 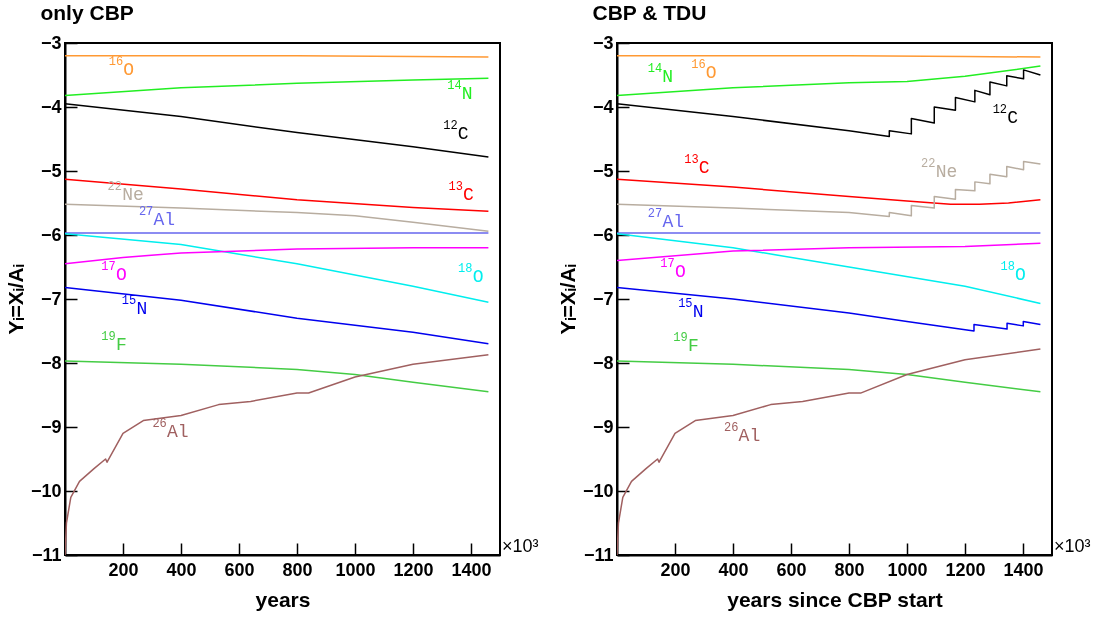 What do you see at coordinates (87, 12) in the screenshot?
I see `chart-title: only CBP` at bounding box center [87, 12].